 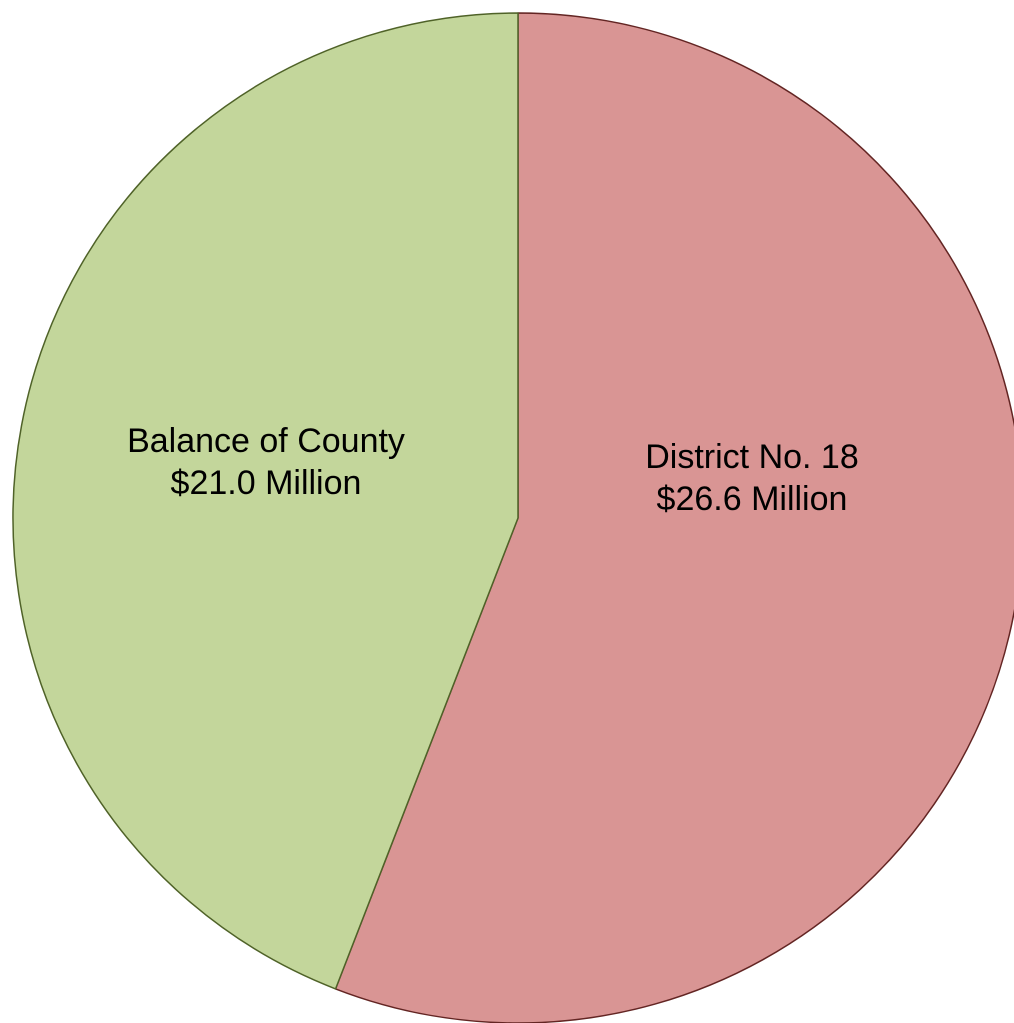 What do you see at coordinates (266, 462) in the screenshot?
I see `slice-label-balance-of-county: Balance of County $21.0 Million` at bounding box center [266, 462].